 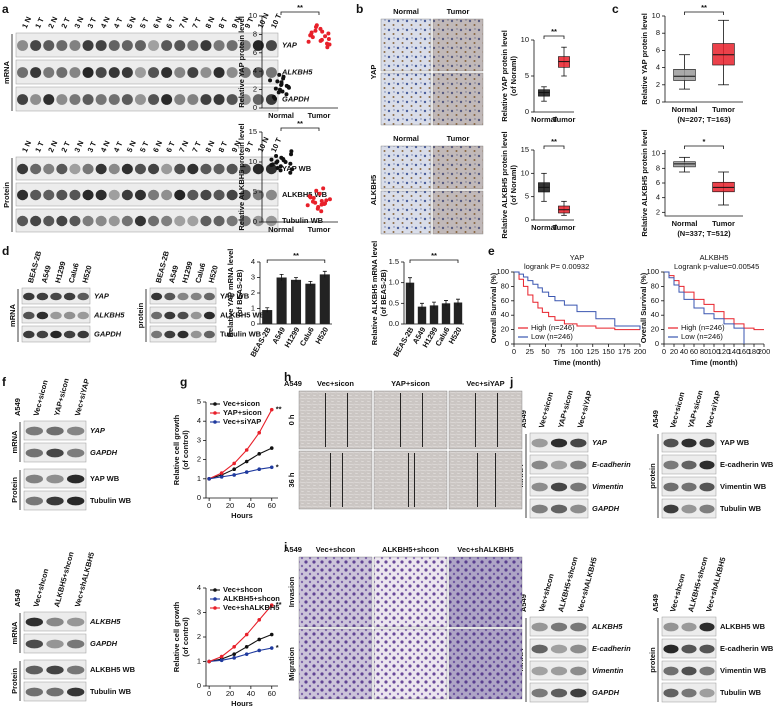 I want to click on lane-label: 2 N, so click(x=52, y=146).